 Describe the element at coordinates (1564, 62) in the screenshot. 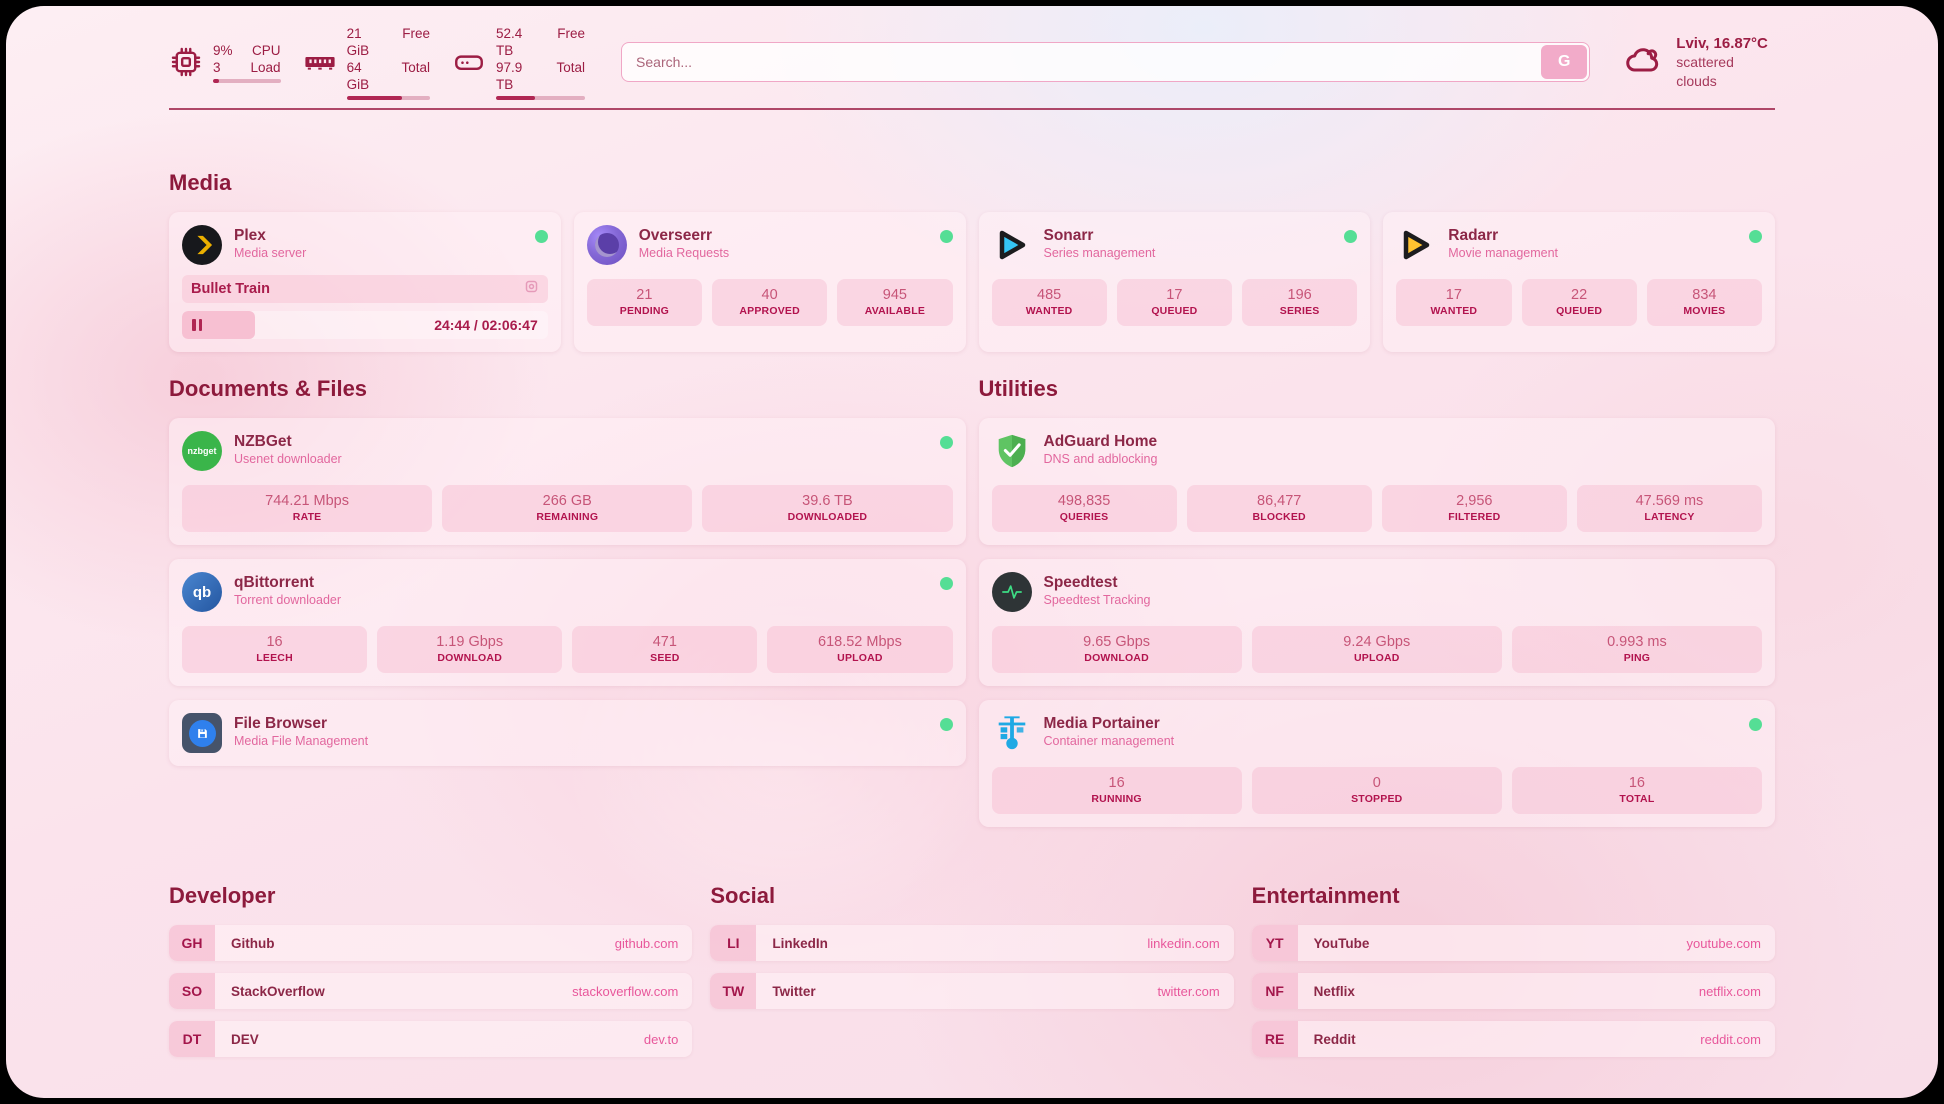

I see `search-provider-button: G` at that location.